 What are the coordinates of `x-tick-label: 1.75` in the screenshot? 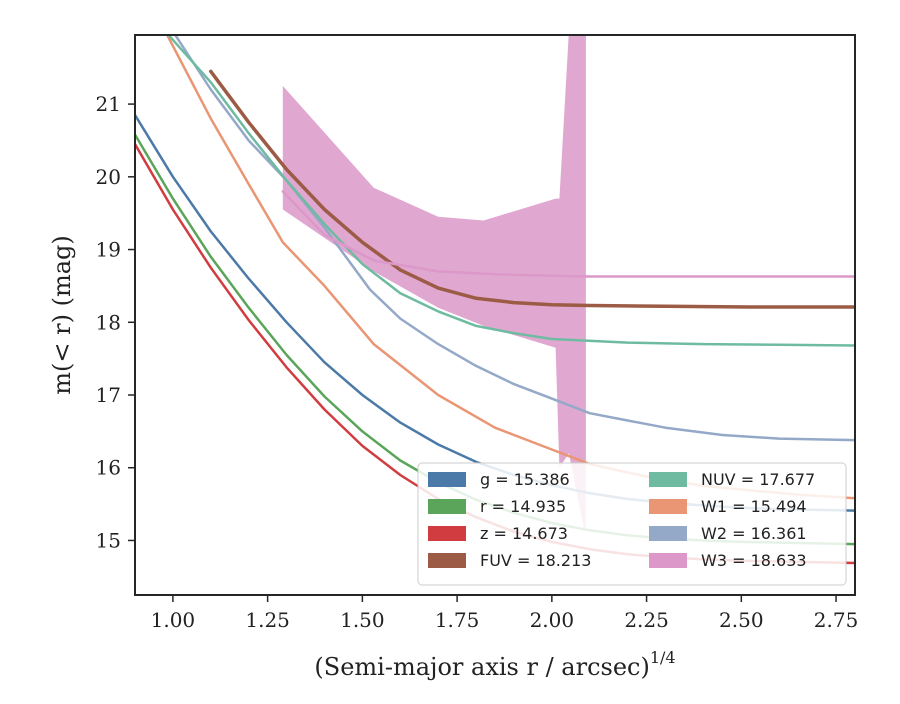 It's located at (457, 620).